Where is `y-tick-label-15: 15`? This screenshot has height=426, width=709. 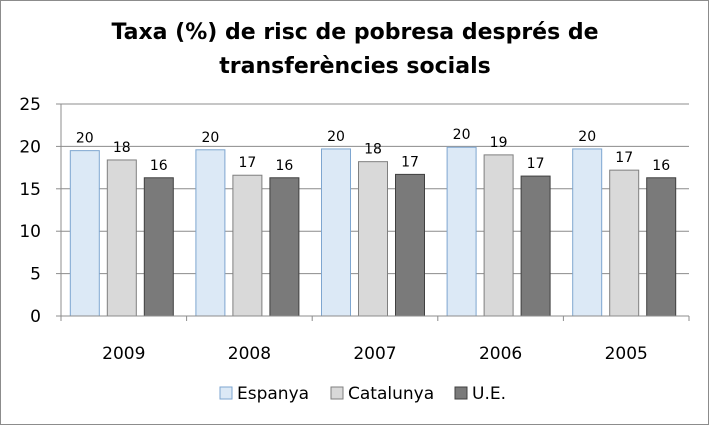
y-tick-label-15: 15 is located at coordinates (30, 190).